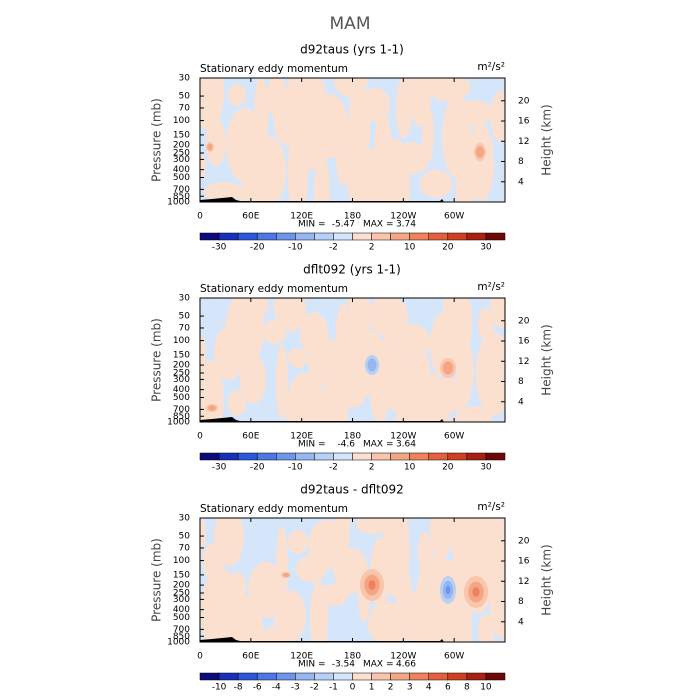 This screenshot has height=700, width=700. I want to click on y-tick-label: 400, so click(181, 610).